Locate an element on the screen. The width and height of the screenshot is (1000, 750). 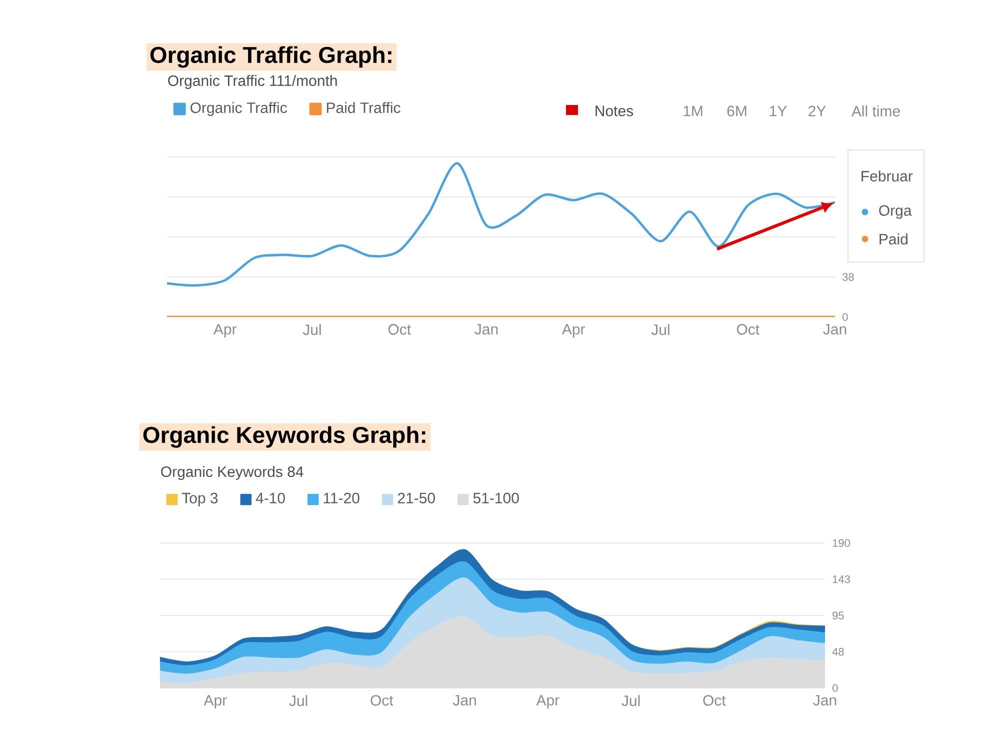
chart-subtitle: Organic Traffic 111/month is located at coordinates (252, 82).